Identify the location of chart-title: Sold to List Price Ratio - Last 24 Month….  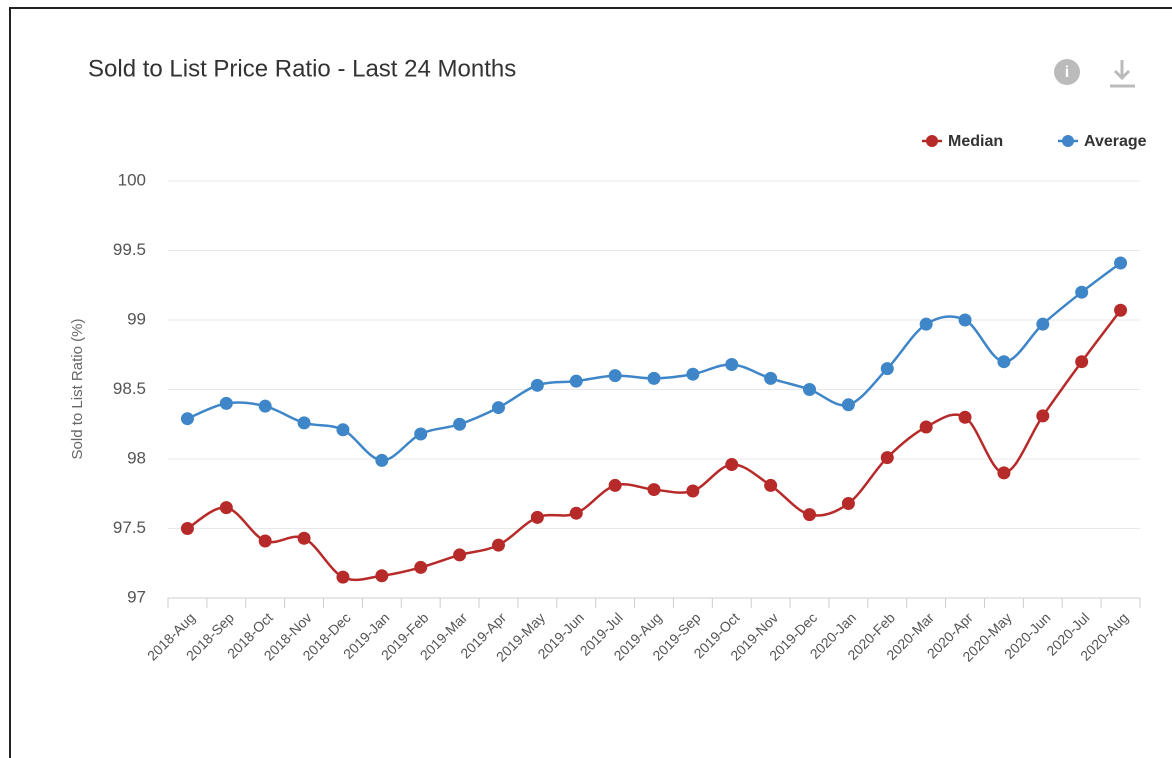
(302, 68).